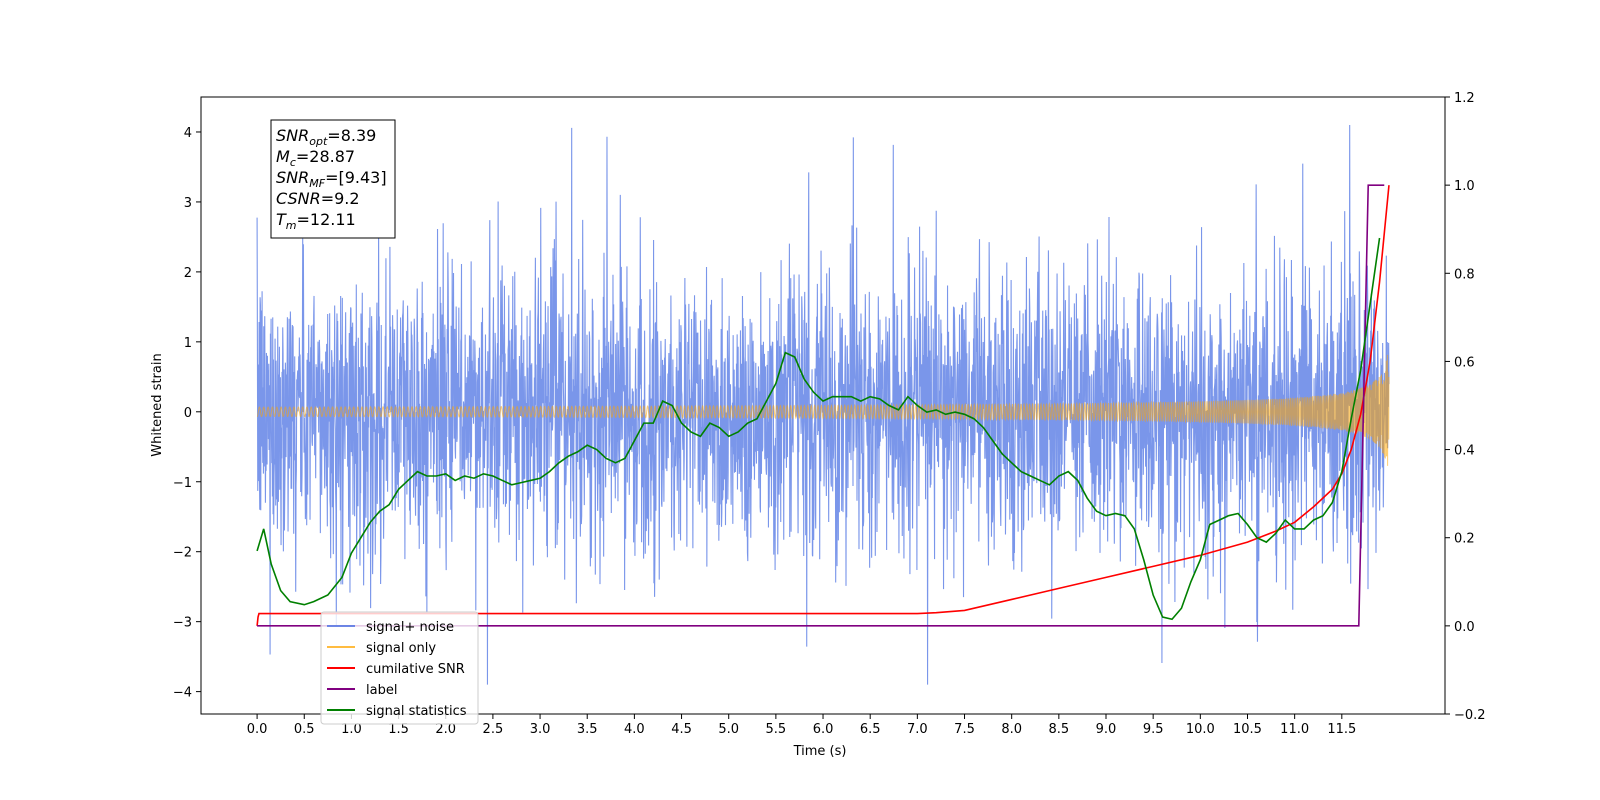 This screenshot has height=800, width=1600. I want to click on x-tick-label: 11.0, so click(1294, 729).